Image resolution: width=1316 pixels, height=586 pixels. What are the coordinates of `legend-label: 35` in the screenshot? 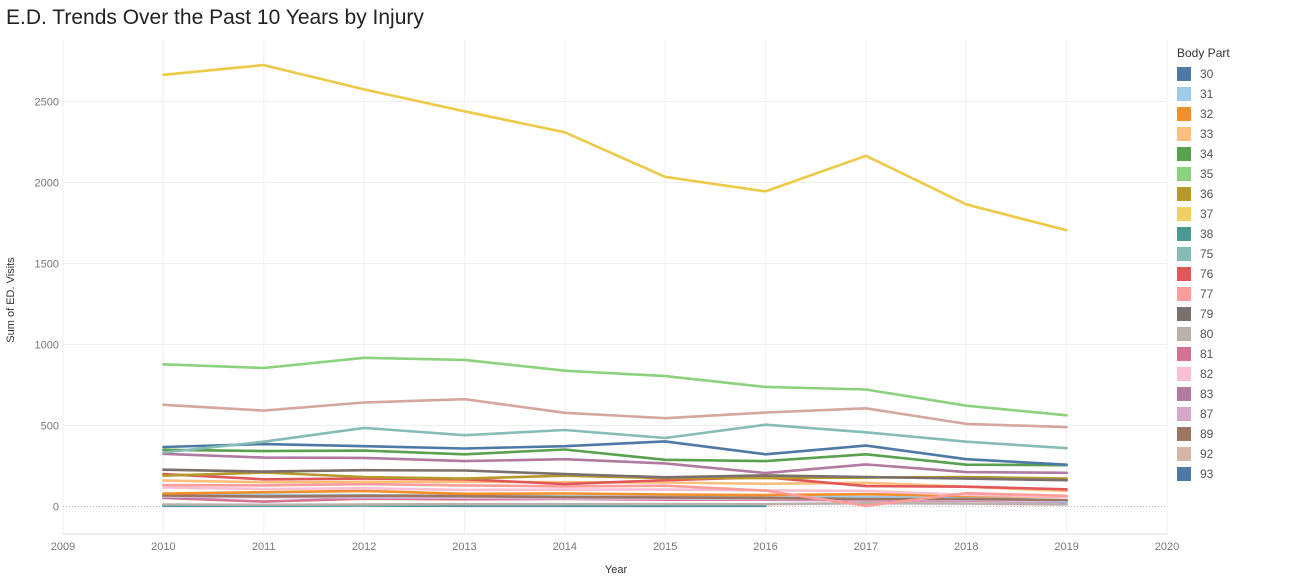 It's located at (1207, 174).